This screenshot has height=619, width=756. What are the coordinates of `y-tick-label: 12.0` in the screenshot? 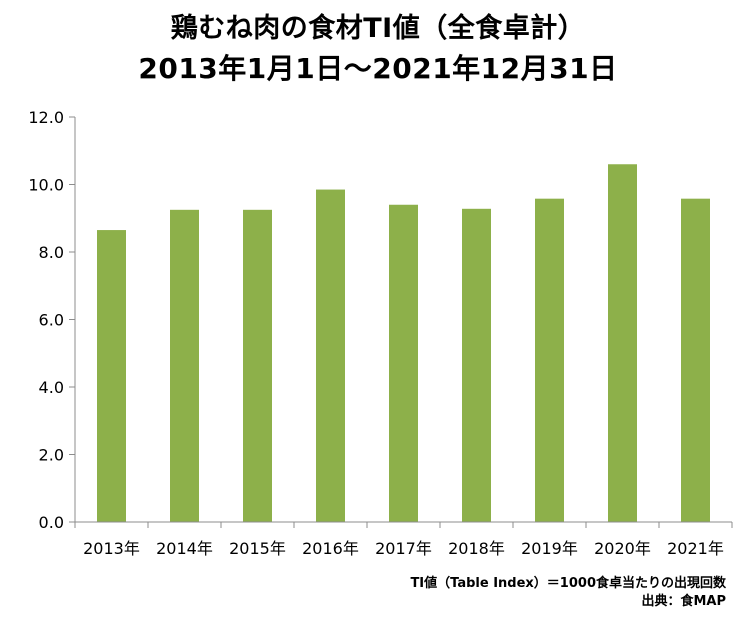 It's located at (46, 117).